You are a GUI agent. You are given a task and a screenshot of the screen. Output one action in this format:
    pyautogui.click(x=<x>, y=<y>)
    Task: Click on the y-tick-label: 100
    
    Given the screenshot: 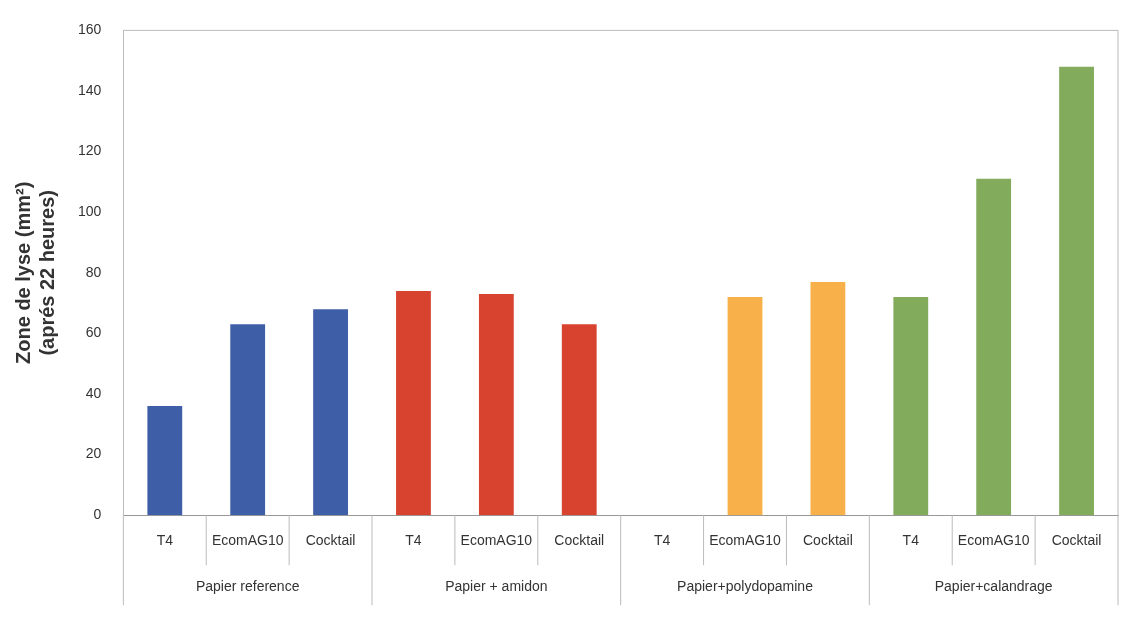 What is the action you would take?
    pyautogui.click(x=90, y=211)
    